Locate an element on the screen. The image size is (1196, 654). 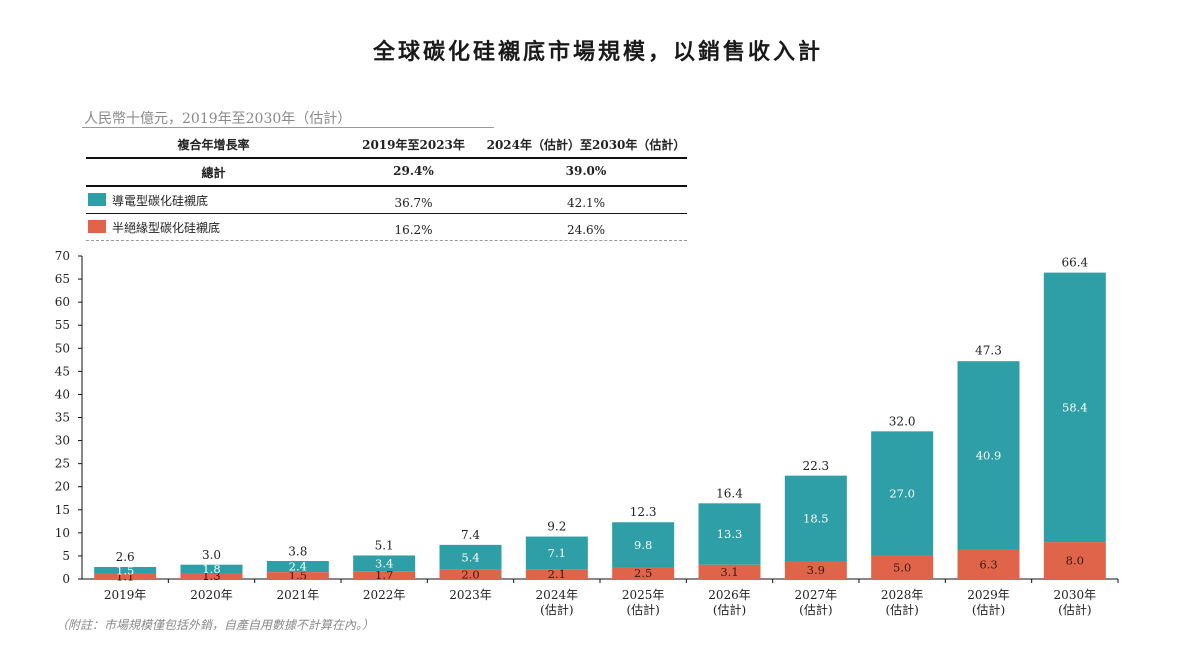
footnote: （附註：市場規模僅包括外銷，自產自用數據不計算在內。） is located at coordinates (215, 625).